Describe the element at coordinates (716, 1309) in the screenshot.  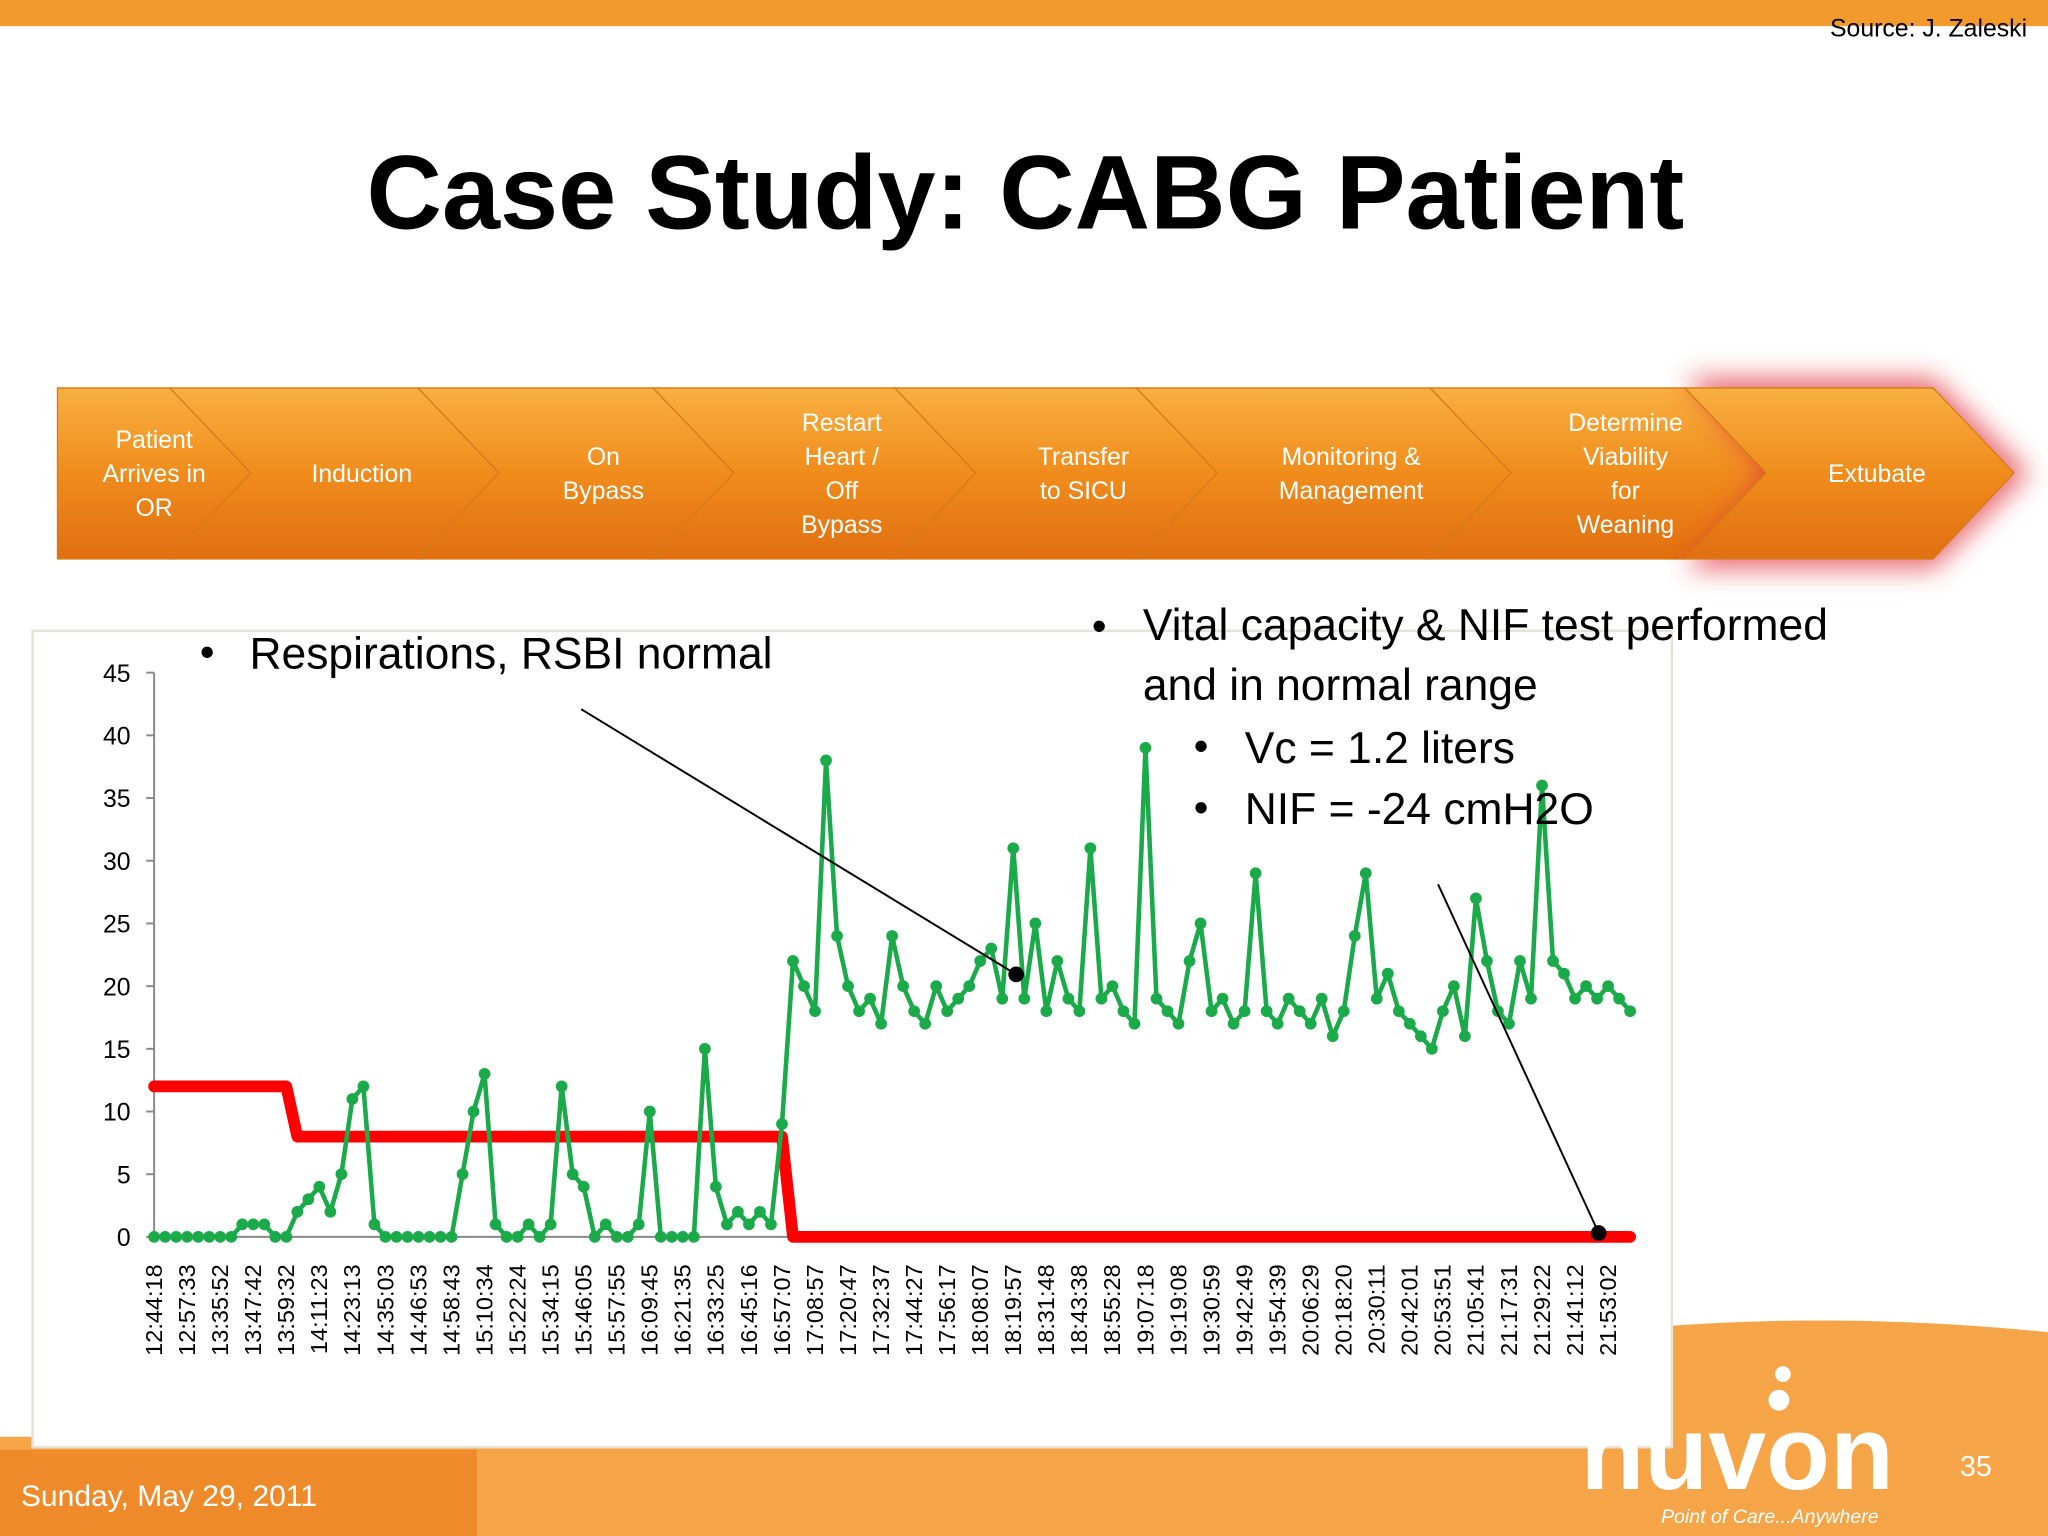
I see `x-tick-label: 16:33:25` at that location.